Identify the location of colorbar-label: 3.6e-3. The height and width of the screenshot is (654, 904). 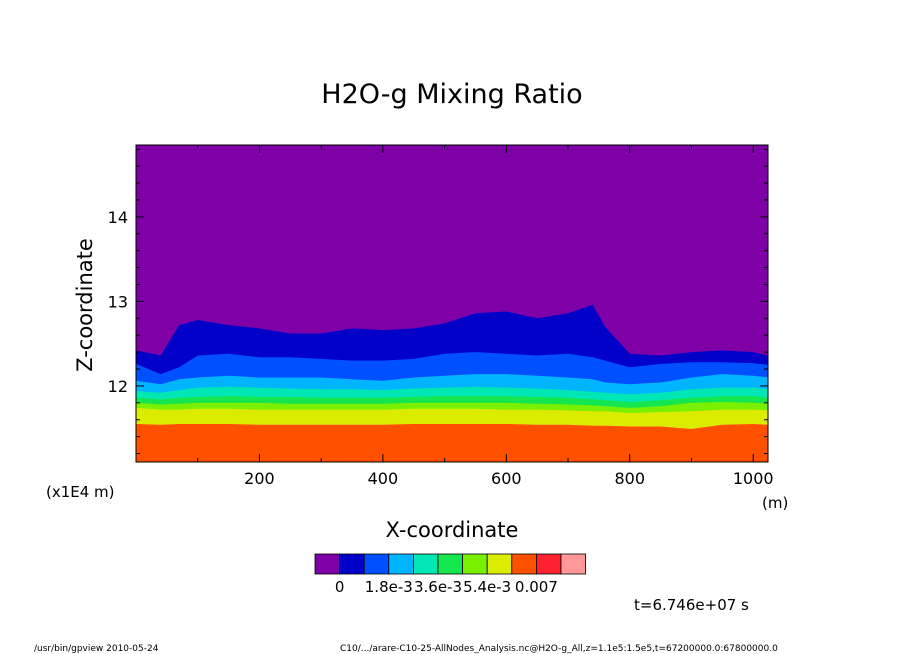
(438, 587).